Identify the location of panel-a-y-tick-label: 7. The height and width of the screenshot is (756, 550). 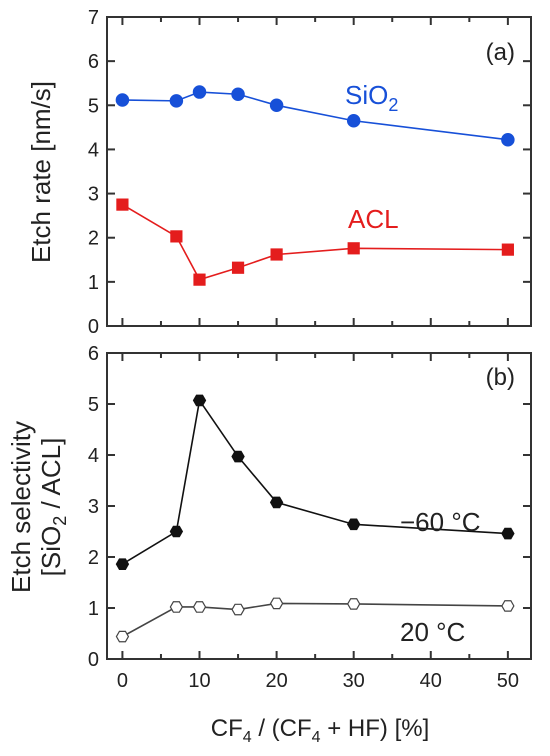
(93, 18).